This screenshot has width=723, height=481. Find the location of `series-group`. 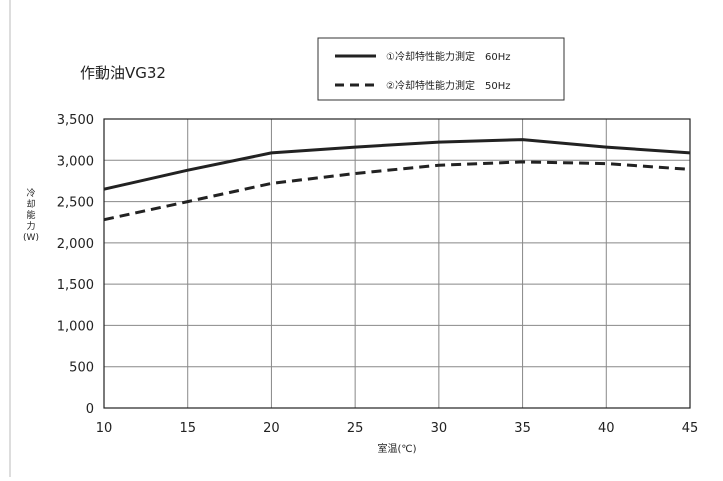

series-group is located at coordinates (397, 180).